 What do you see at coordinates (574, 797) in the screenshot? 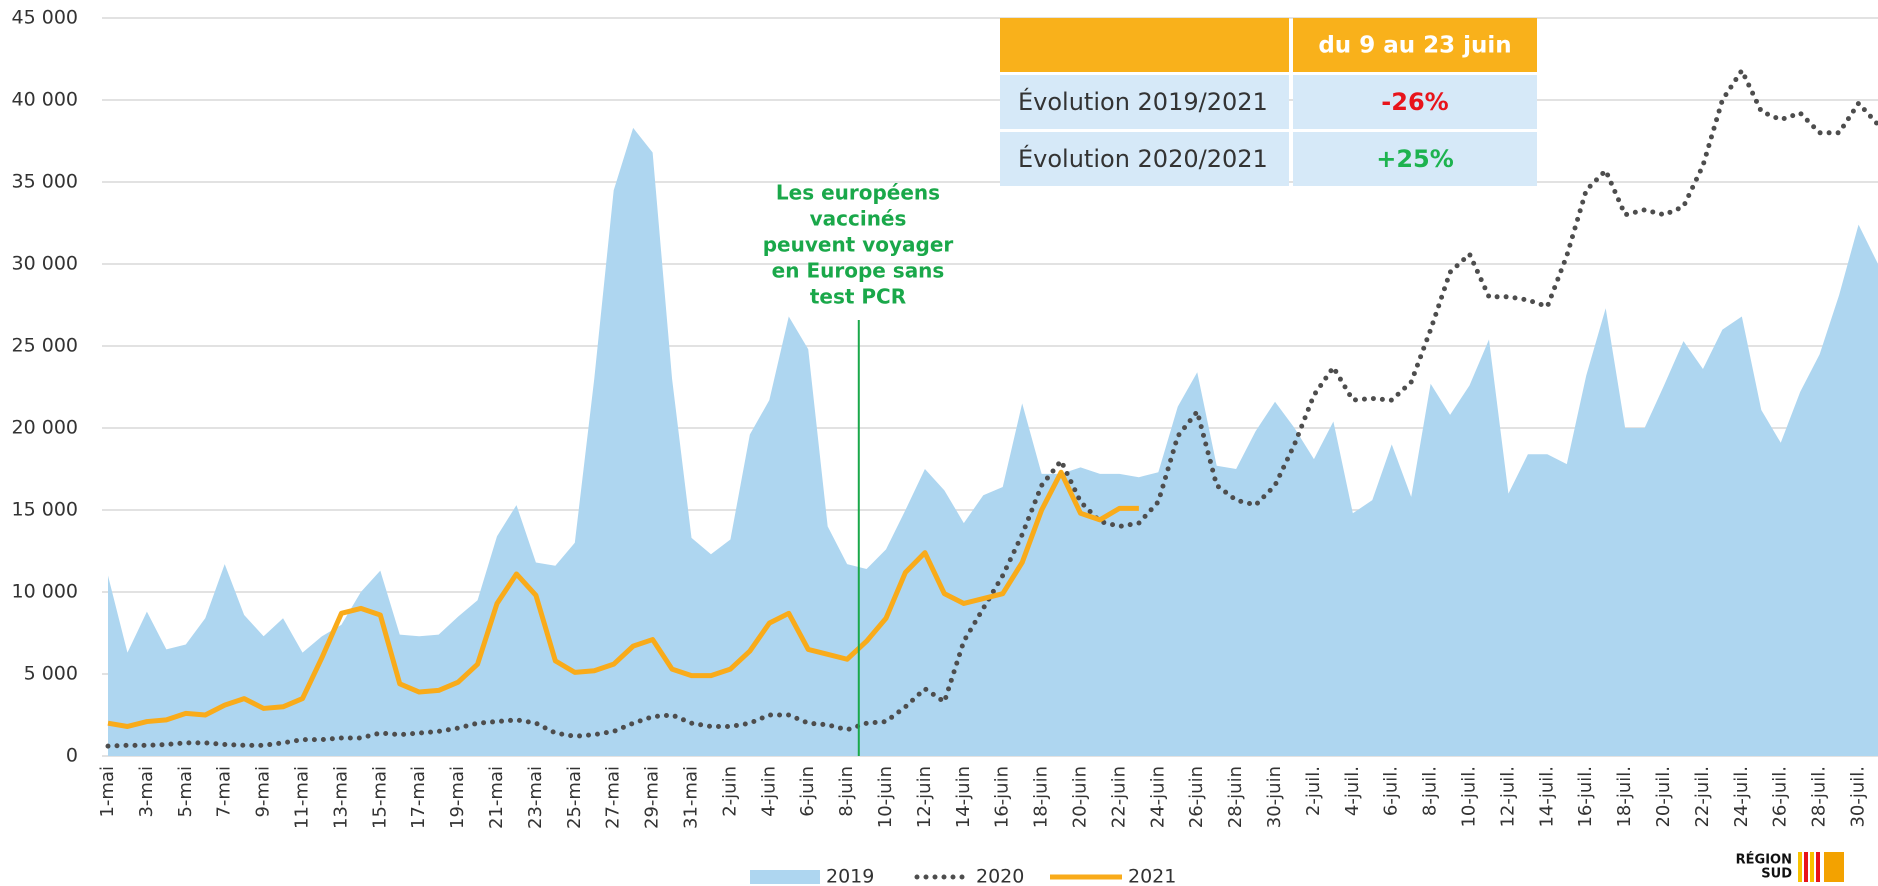
I see `x-tick-label: 25-mai` at bounding box center [574, 797].